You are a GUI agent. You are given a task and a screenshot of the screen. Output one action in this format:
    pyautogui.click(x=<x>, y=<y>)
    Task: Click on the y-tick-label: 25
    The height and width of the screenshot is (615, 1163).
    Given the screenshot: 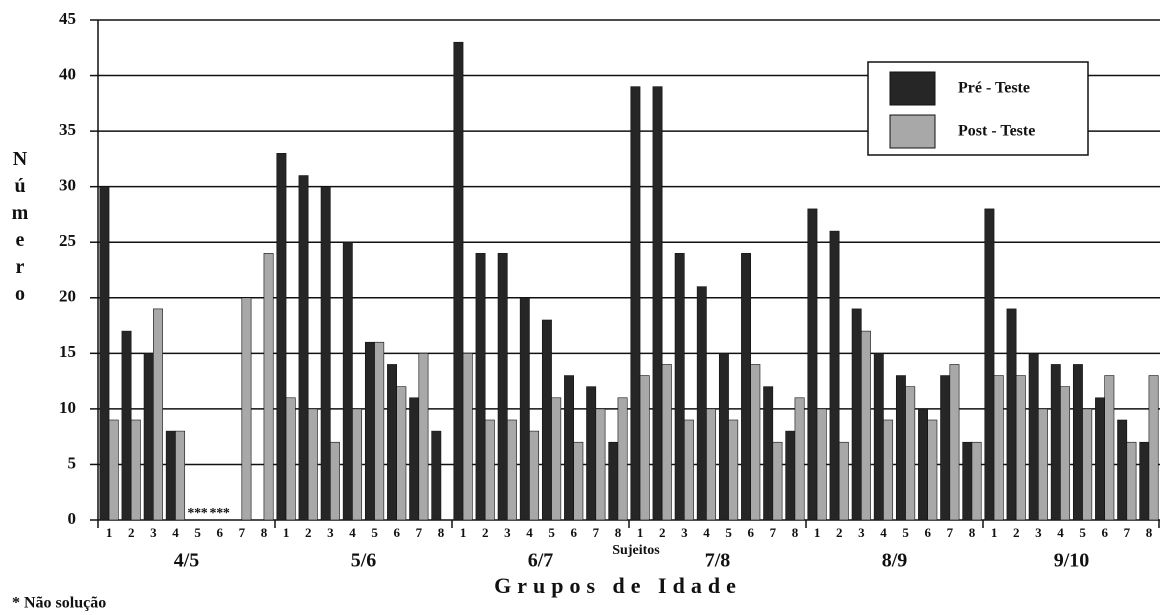 What is the action you would take?
    pyautogui.click(x=67, y=240)
    